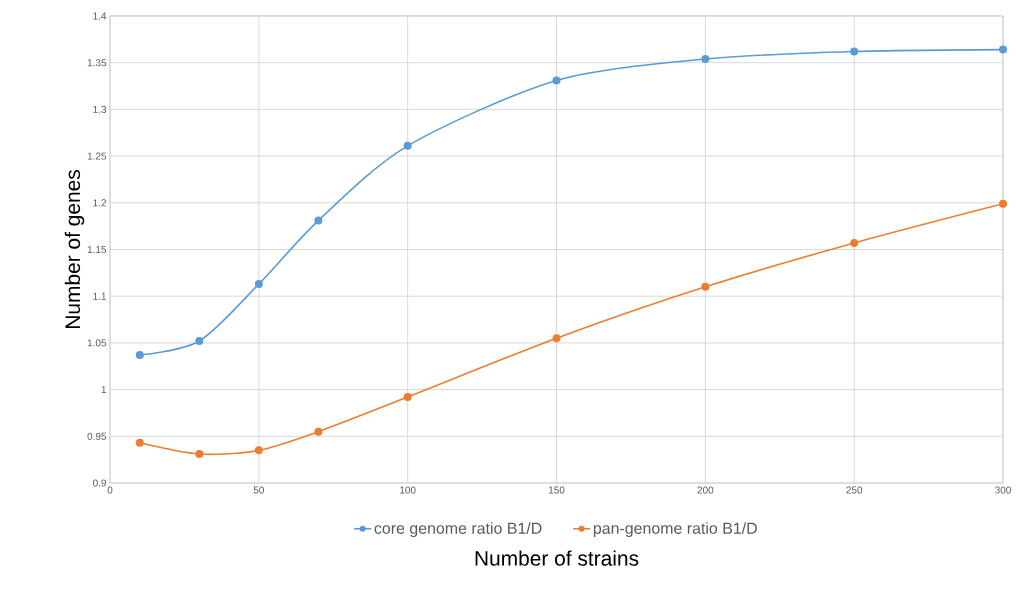 The width and height of the screenshot is (1016, 614). Describe the element at coordinates (97, 436) in the screenshot. I see `y-tick-label: 0.95` at that location.